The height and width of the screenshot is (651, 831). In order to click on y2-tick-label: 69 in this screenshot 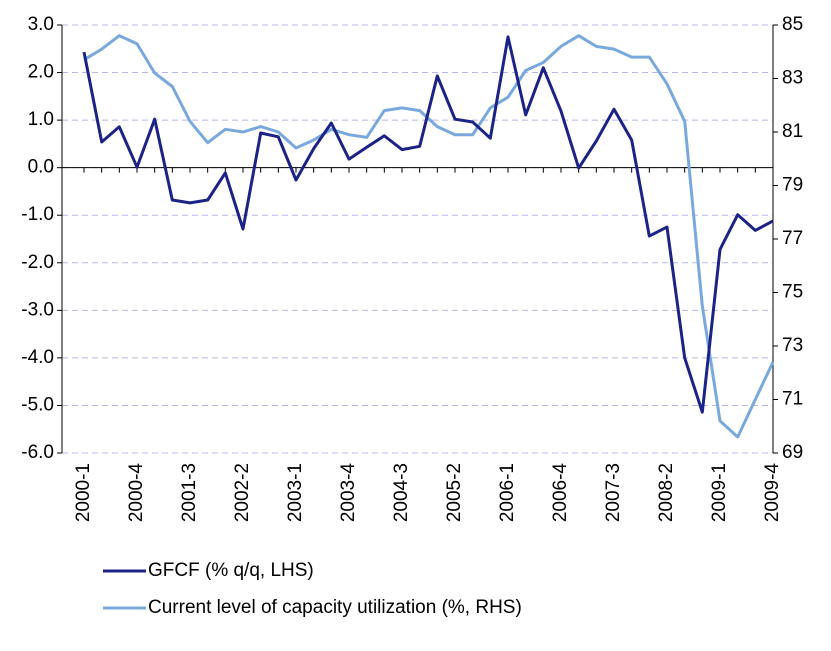, I will do `click(792, 452)`.